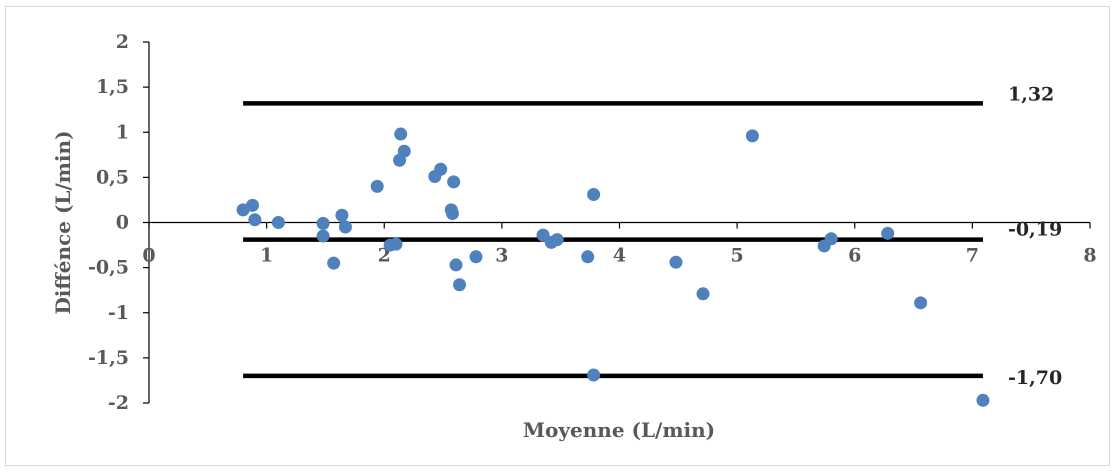 Image resolution: width=1118 pixels, height=472 pixels. I want to click on y-axis-title: Diffénce (L/min), so click(63, 222).